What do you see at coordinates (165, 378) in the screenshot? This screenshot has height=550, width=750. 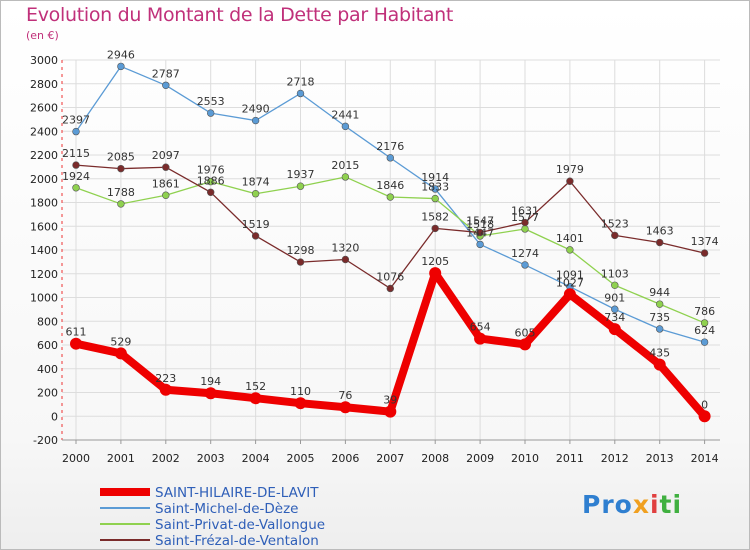 I see `data-label: 223` at bounding box center [165, 378].